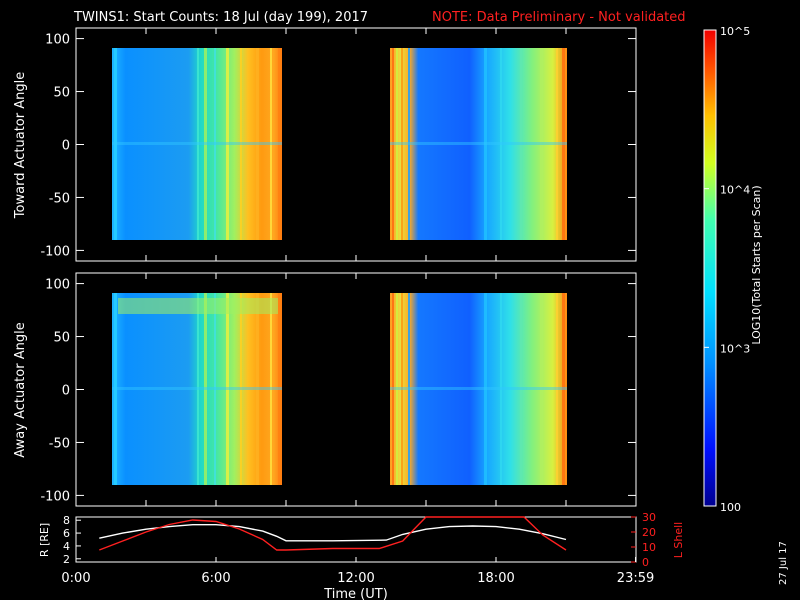 Image resolution: width=800 pixels, height=600 pixels. I want to click on preliminary-note: NOTE: Data Preliminary - Not validated, so click(559, 17).